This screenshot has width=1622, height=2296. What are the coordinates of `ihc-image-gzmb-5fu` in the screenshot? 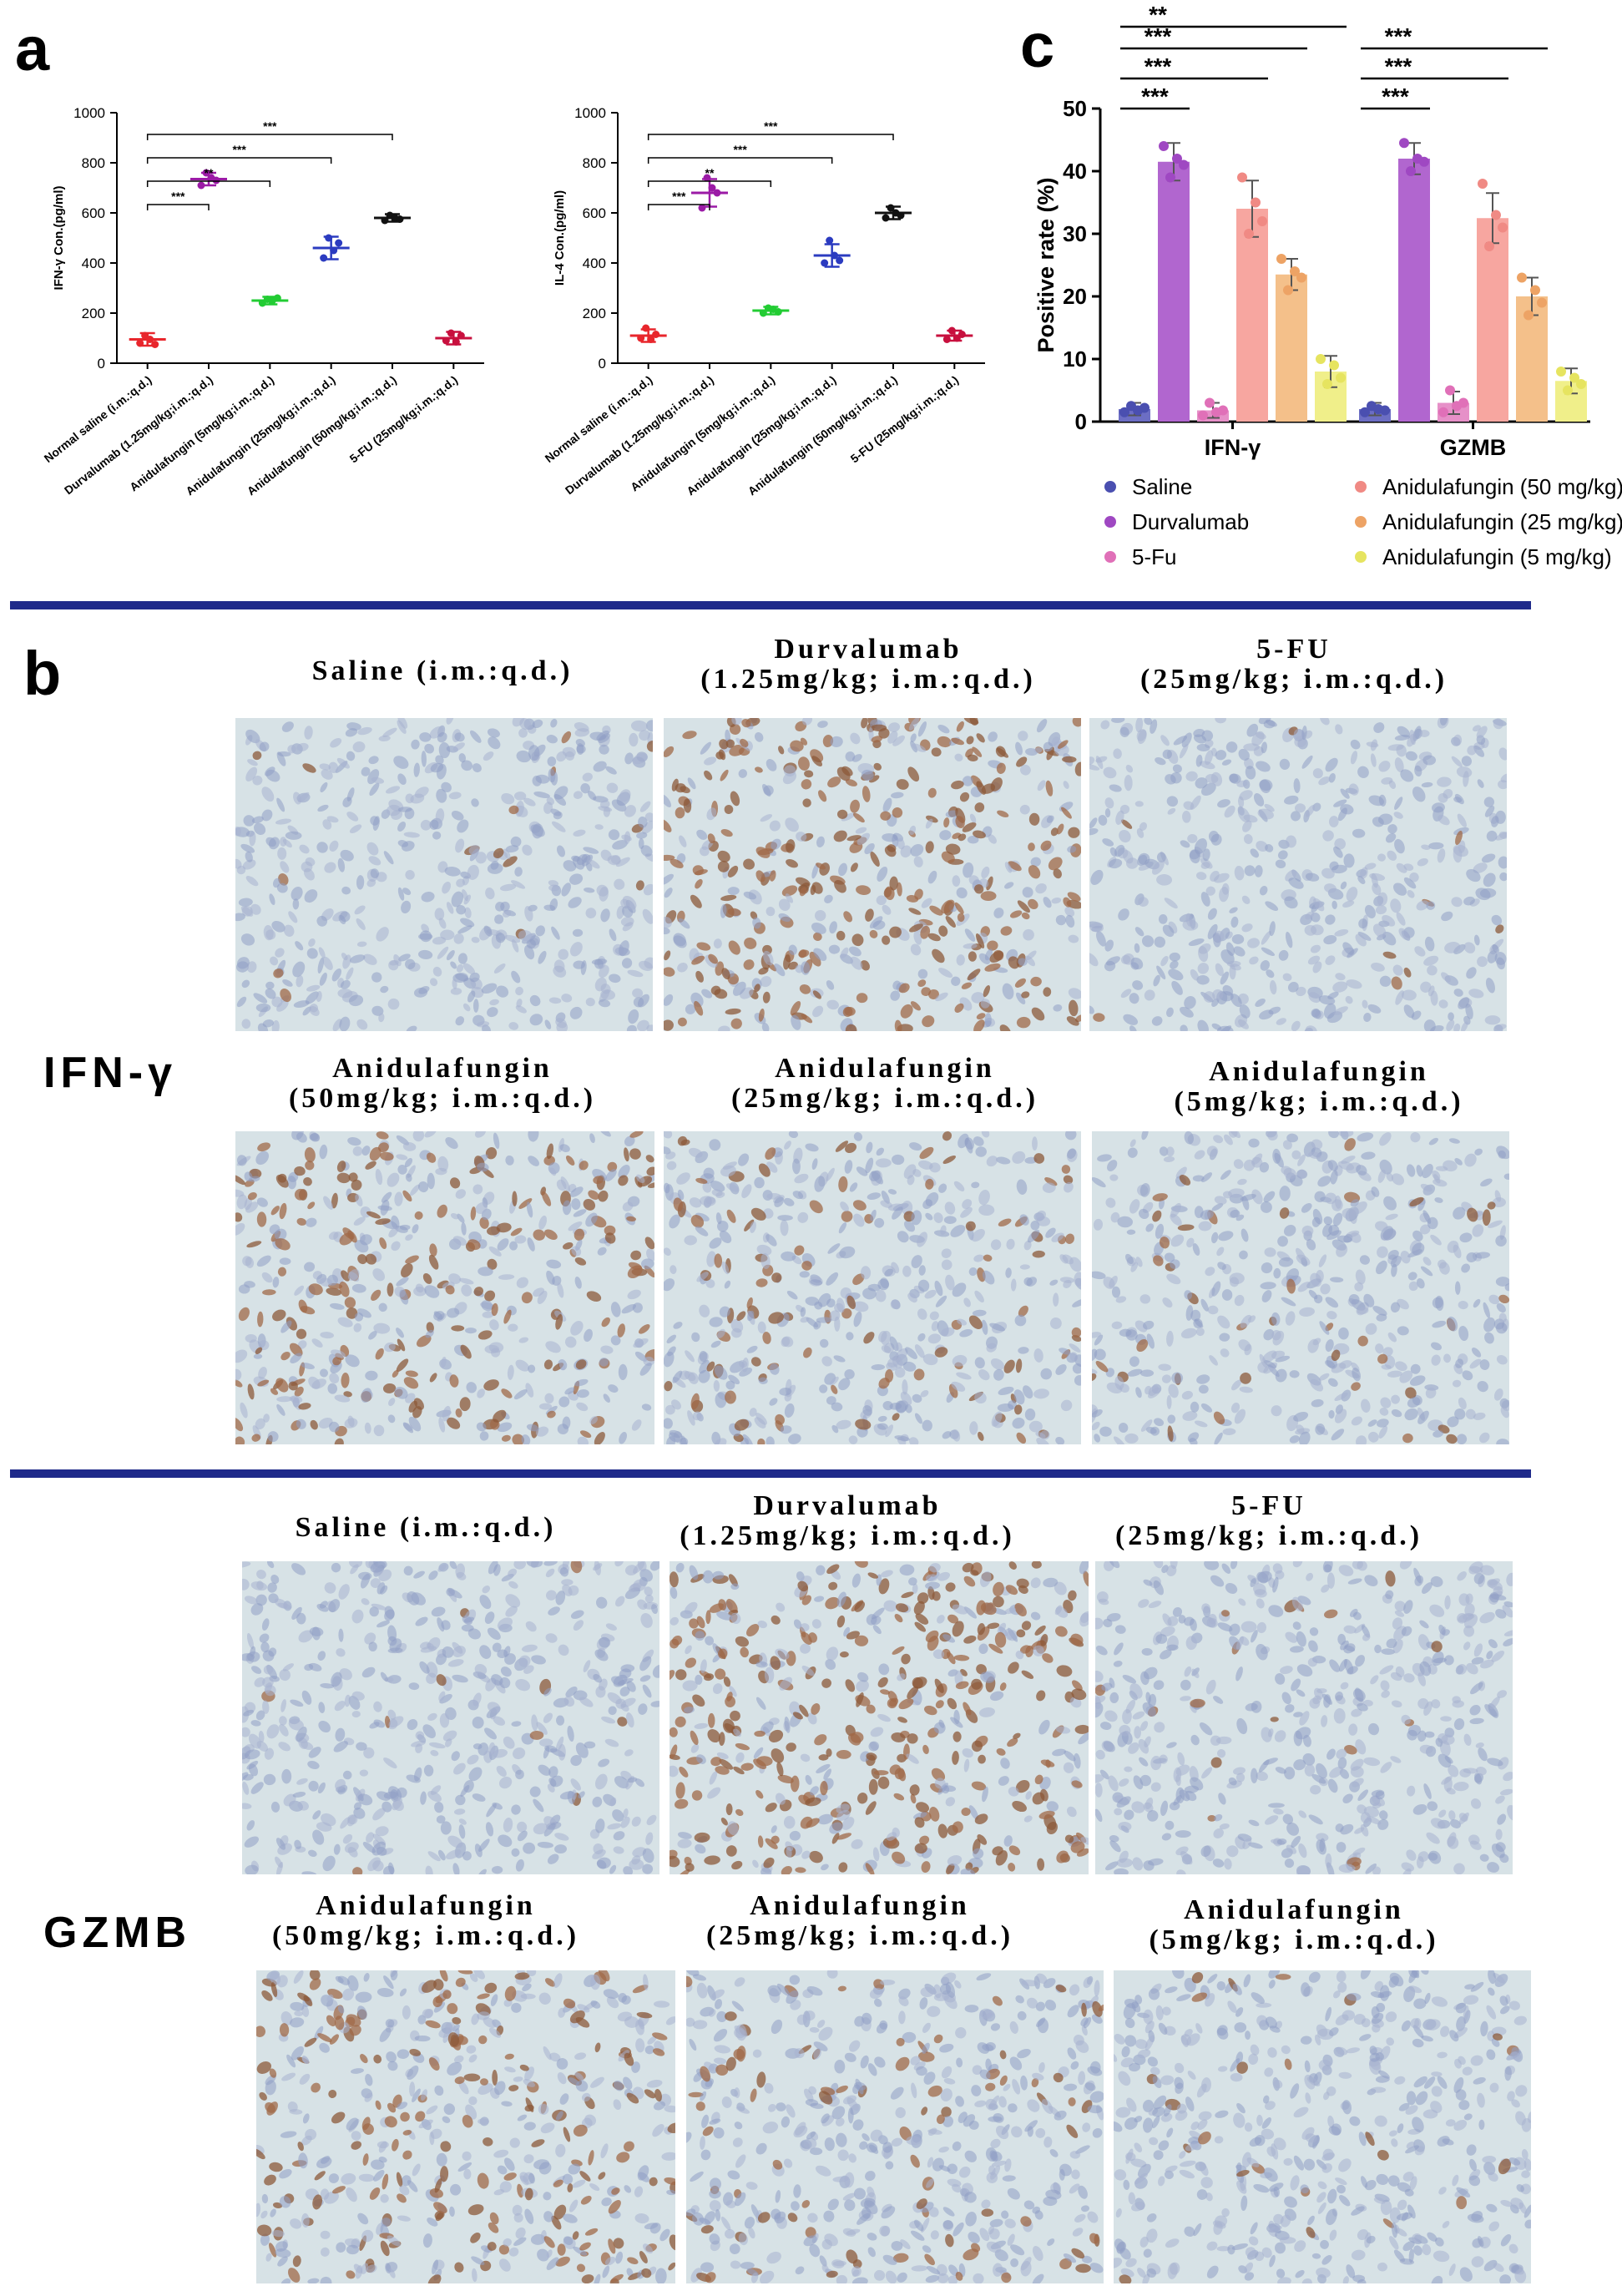 It's located at (1304, 1717).